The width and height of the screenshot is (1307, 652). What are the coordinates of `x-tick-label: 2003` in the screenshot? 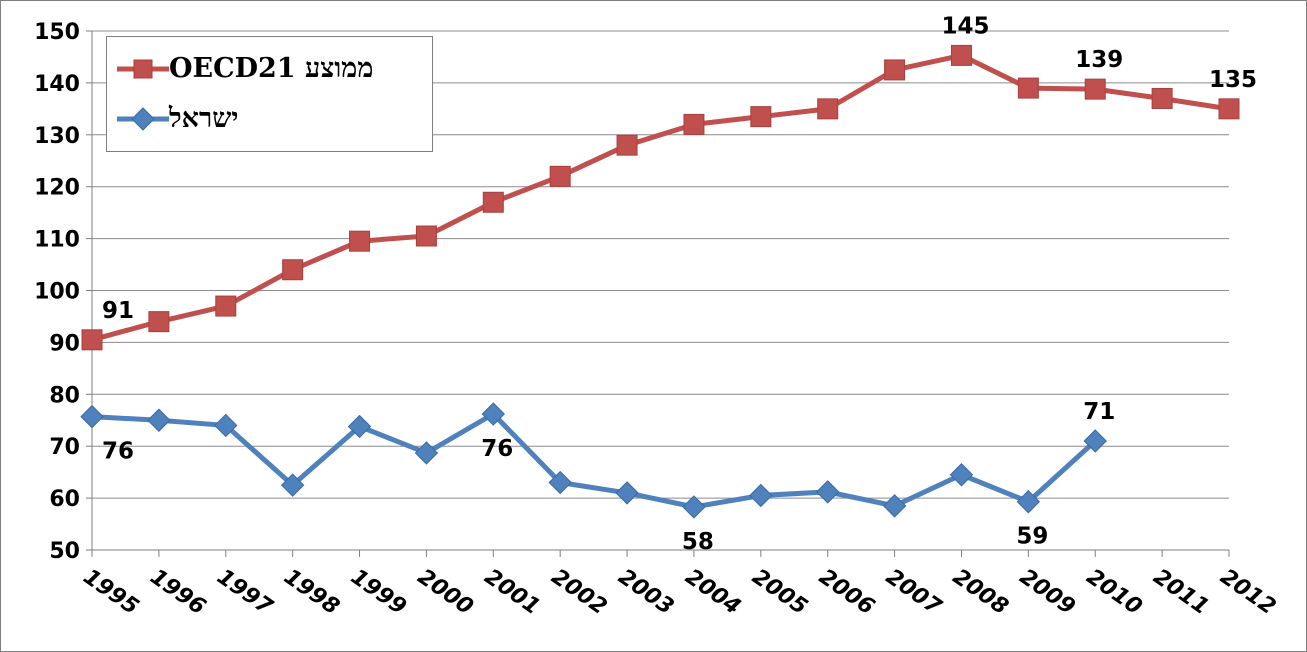 It's located at (646, 592).